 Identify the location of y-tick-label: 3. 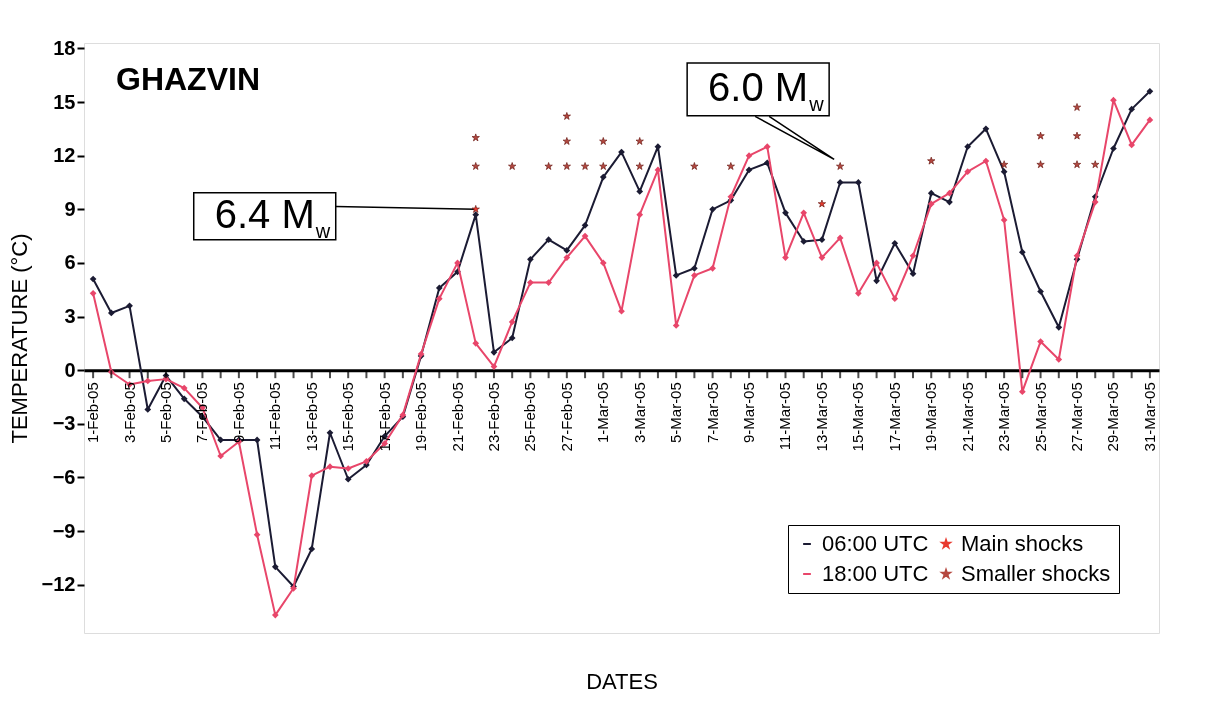
(70, 316).